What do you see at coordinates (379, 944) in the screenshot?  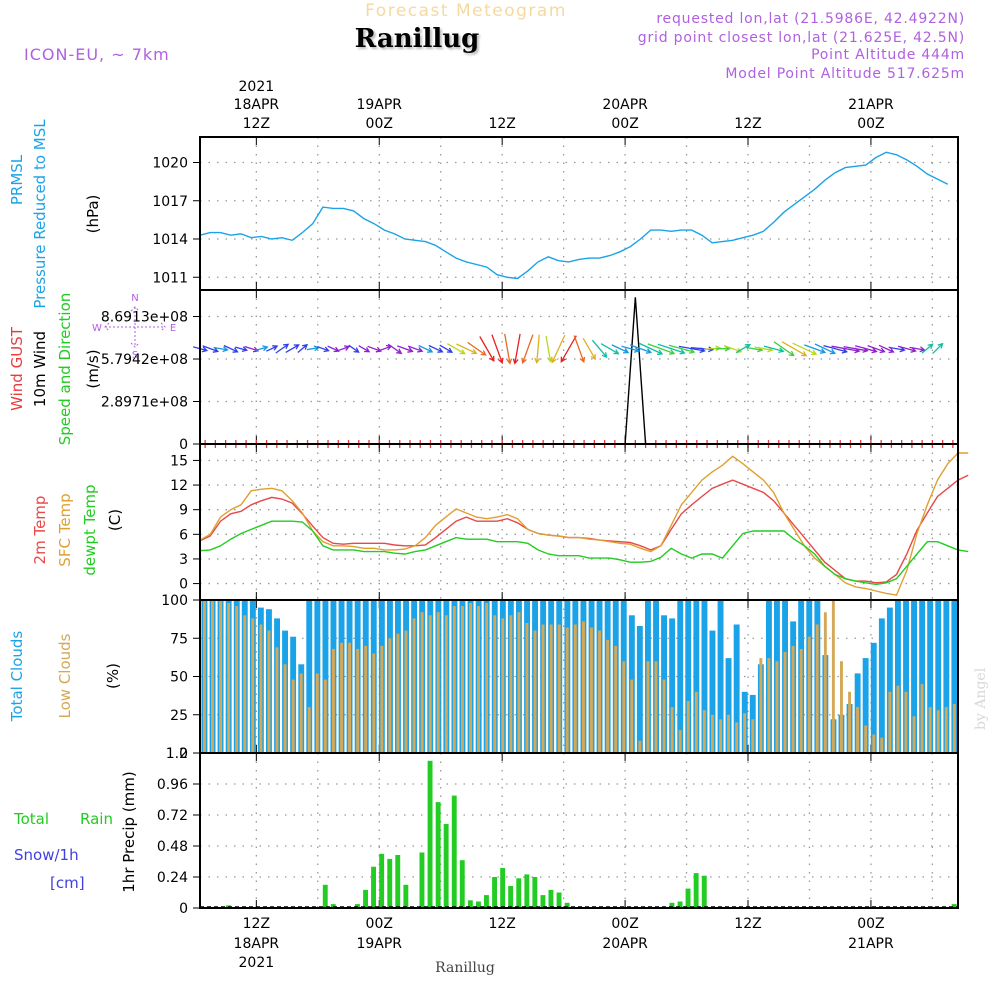 I see `bottom-date-label: 19APR` at bounding box center [379, 944].